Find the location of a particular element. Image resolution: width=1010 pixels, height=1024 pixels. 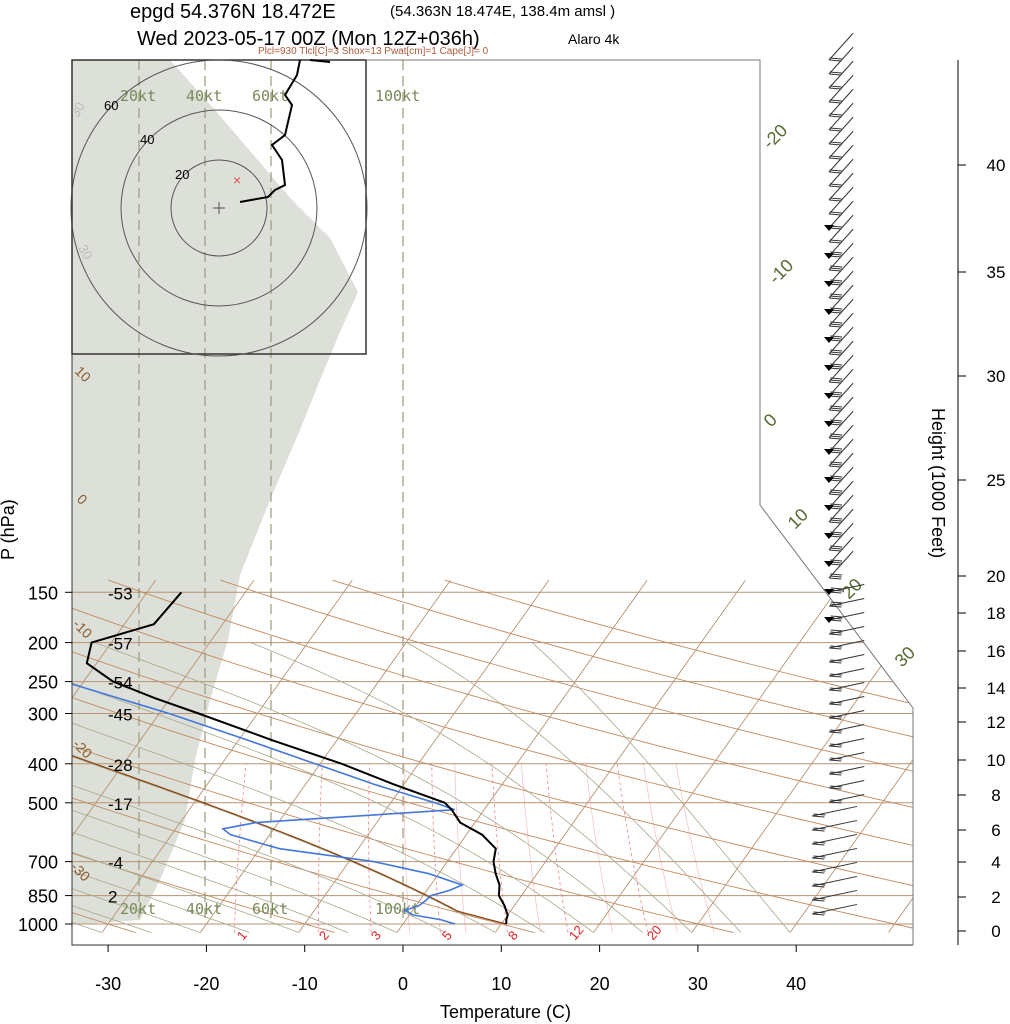

height-tick-label: 16 is located at coordinates (996, 651).